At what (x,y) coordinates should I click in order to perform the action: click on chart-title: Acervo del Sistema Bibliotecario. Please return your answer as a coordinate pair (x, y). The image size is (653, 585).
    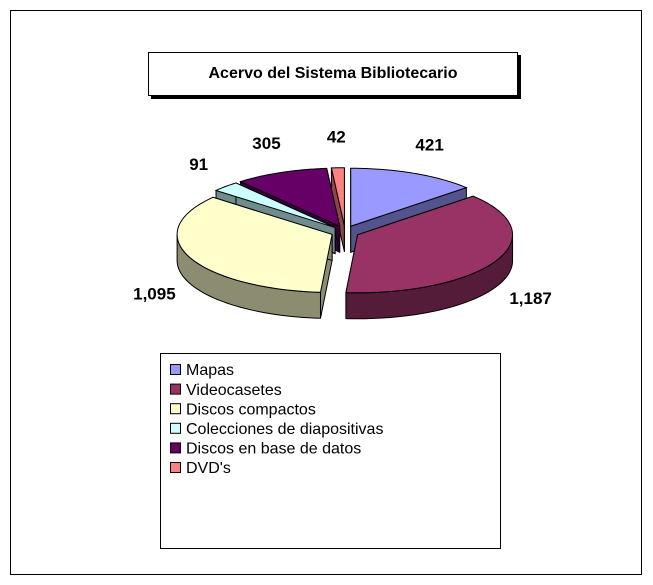
    Looking at the image, I should click on (333, 73).